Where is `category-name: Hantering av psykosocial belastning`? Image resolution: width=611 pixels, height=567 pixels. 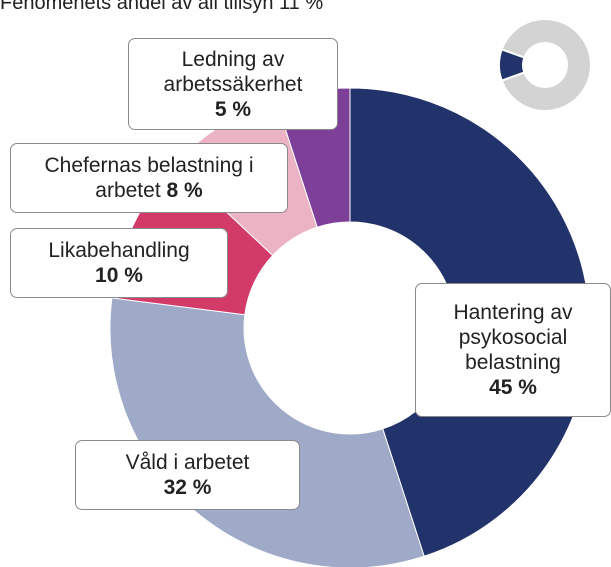 category-name: Hantering av psykosocial belastning is located at coordinates (513, 337).